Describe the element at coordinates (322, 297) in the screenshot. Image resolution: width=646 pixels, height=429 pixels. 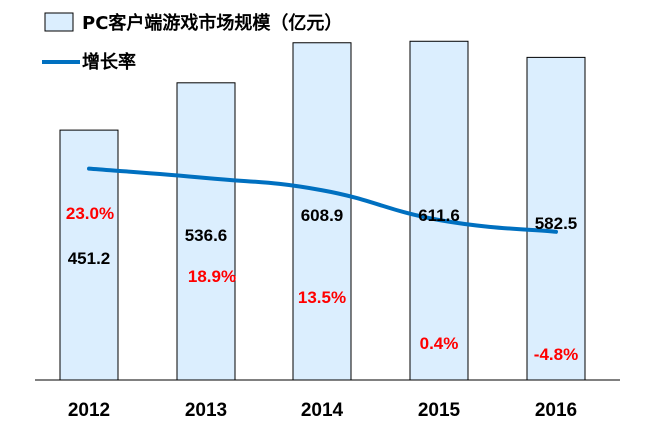
I see `growth-value-label-2014: 13.5%` at that location.